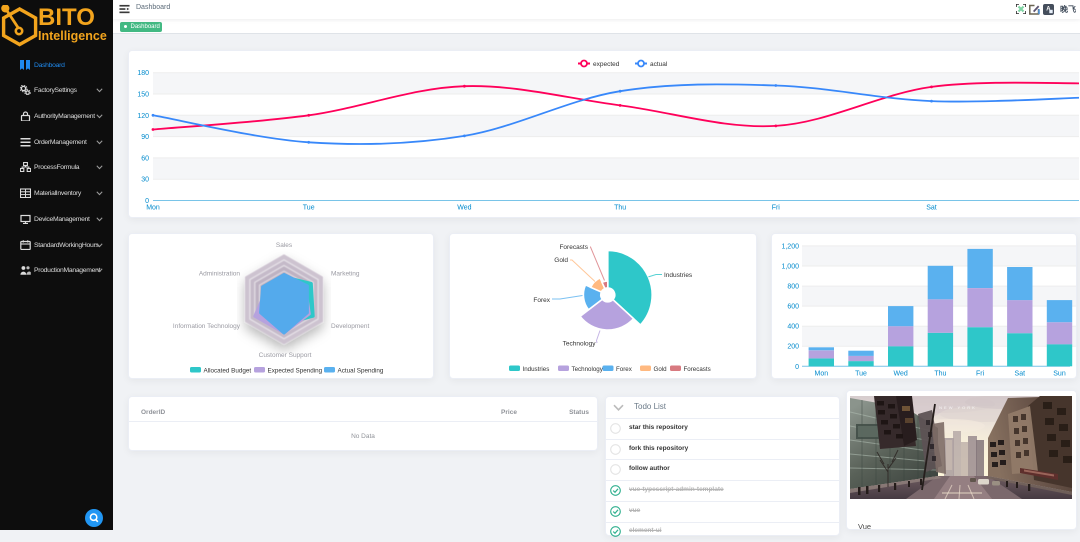 The image size is (1080, 542). Describe the element at coordinates (793, 347) in the screenshot. I see `svg-text: 200` at that location.